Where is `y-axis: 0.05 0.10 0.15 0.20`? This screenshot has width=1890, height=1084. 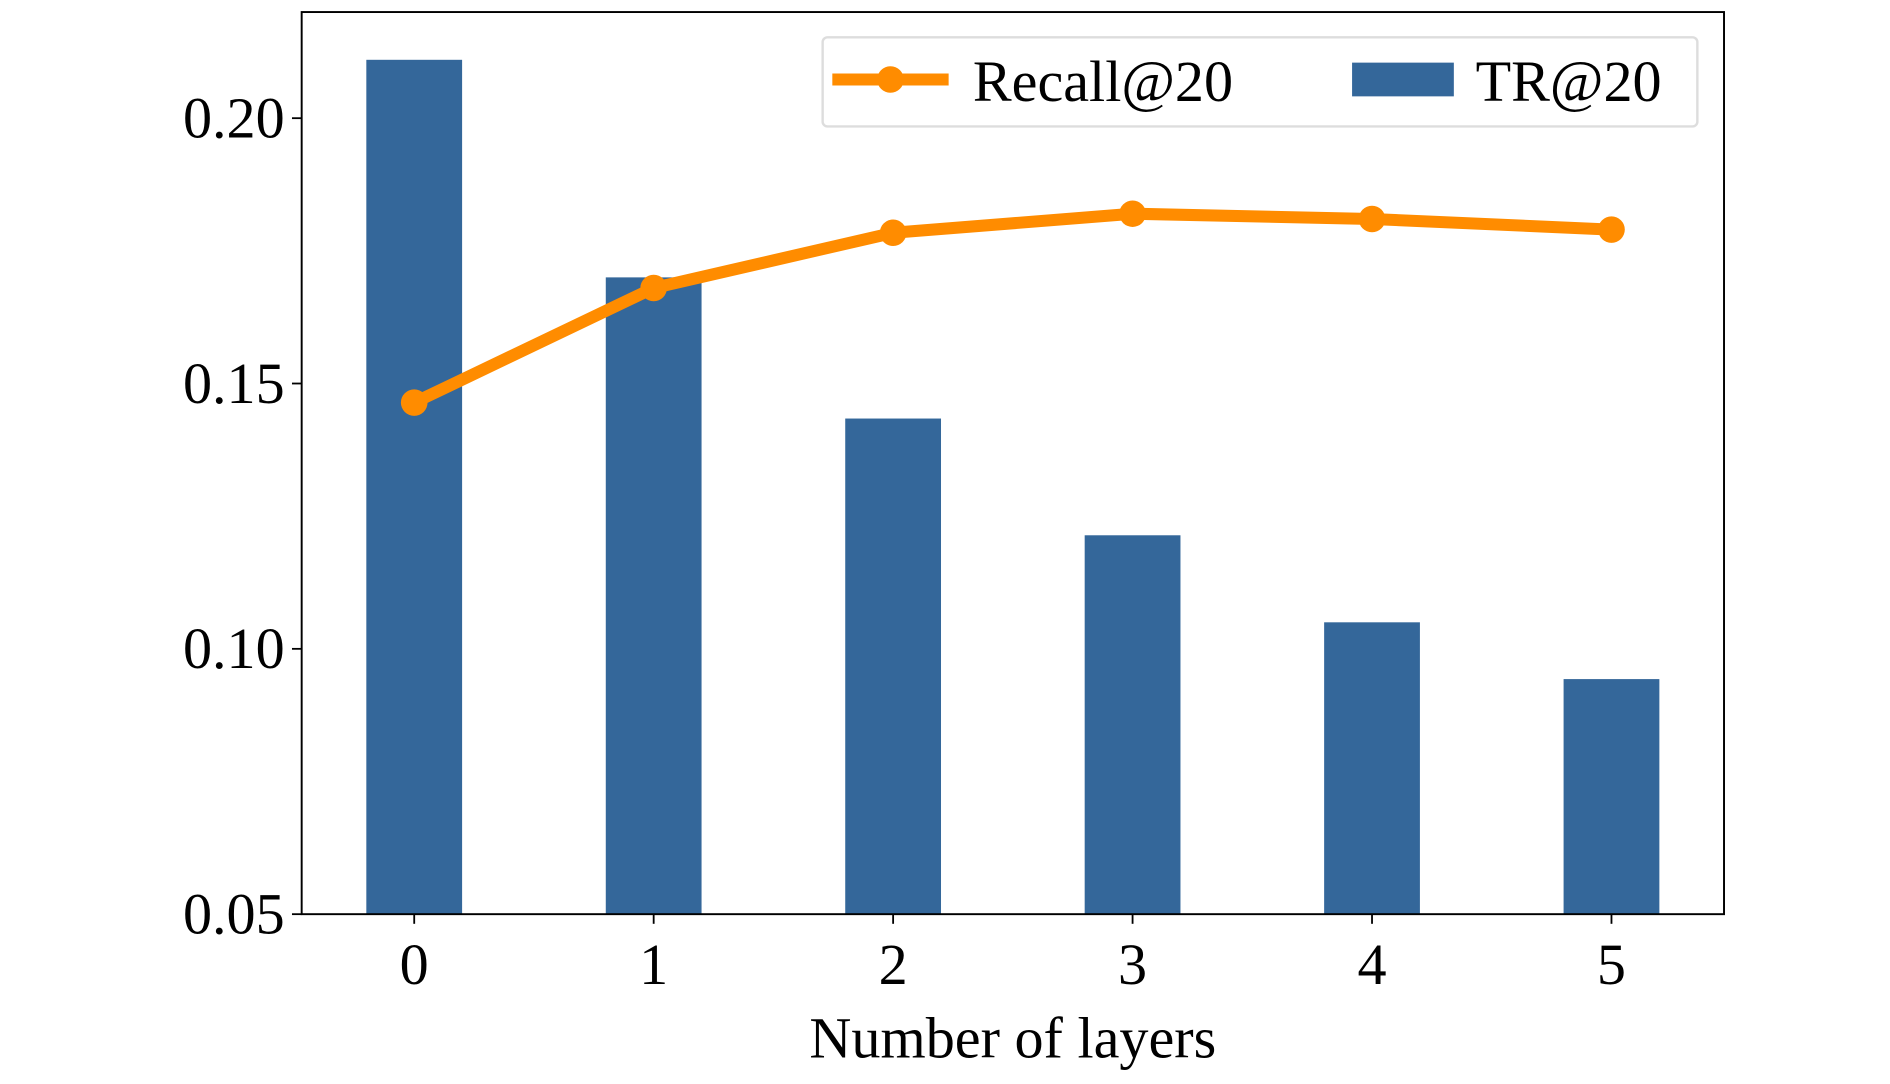 y-axis: 0.05 0.10 0.15 0.20 is located at coordinates (242, 516).